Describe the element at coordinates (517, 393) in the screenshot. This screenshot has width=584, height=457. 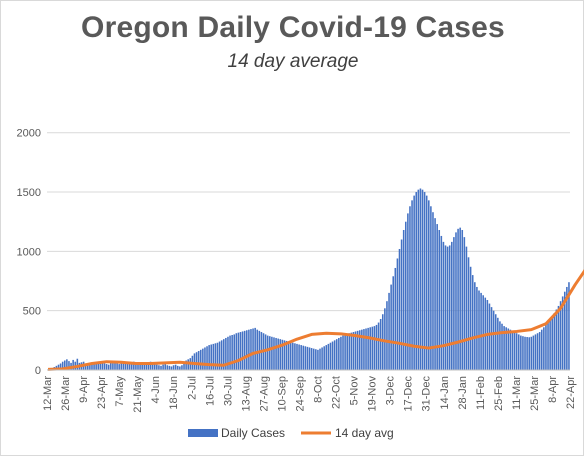
I see `x-tick-label: 11-Mar` at that location.